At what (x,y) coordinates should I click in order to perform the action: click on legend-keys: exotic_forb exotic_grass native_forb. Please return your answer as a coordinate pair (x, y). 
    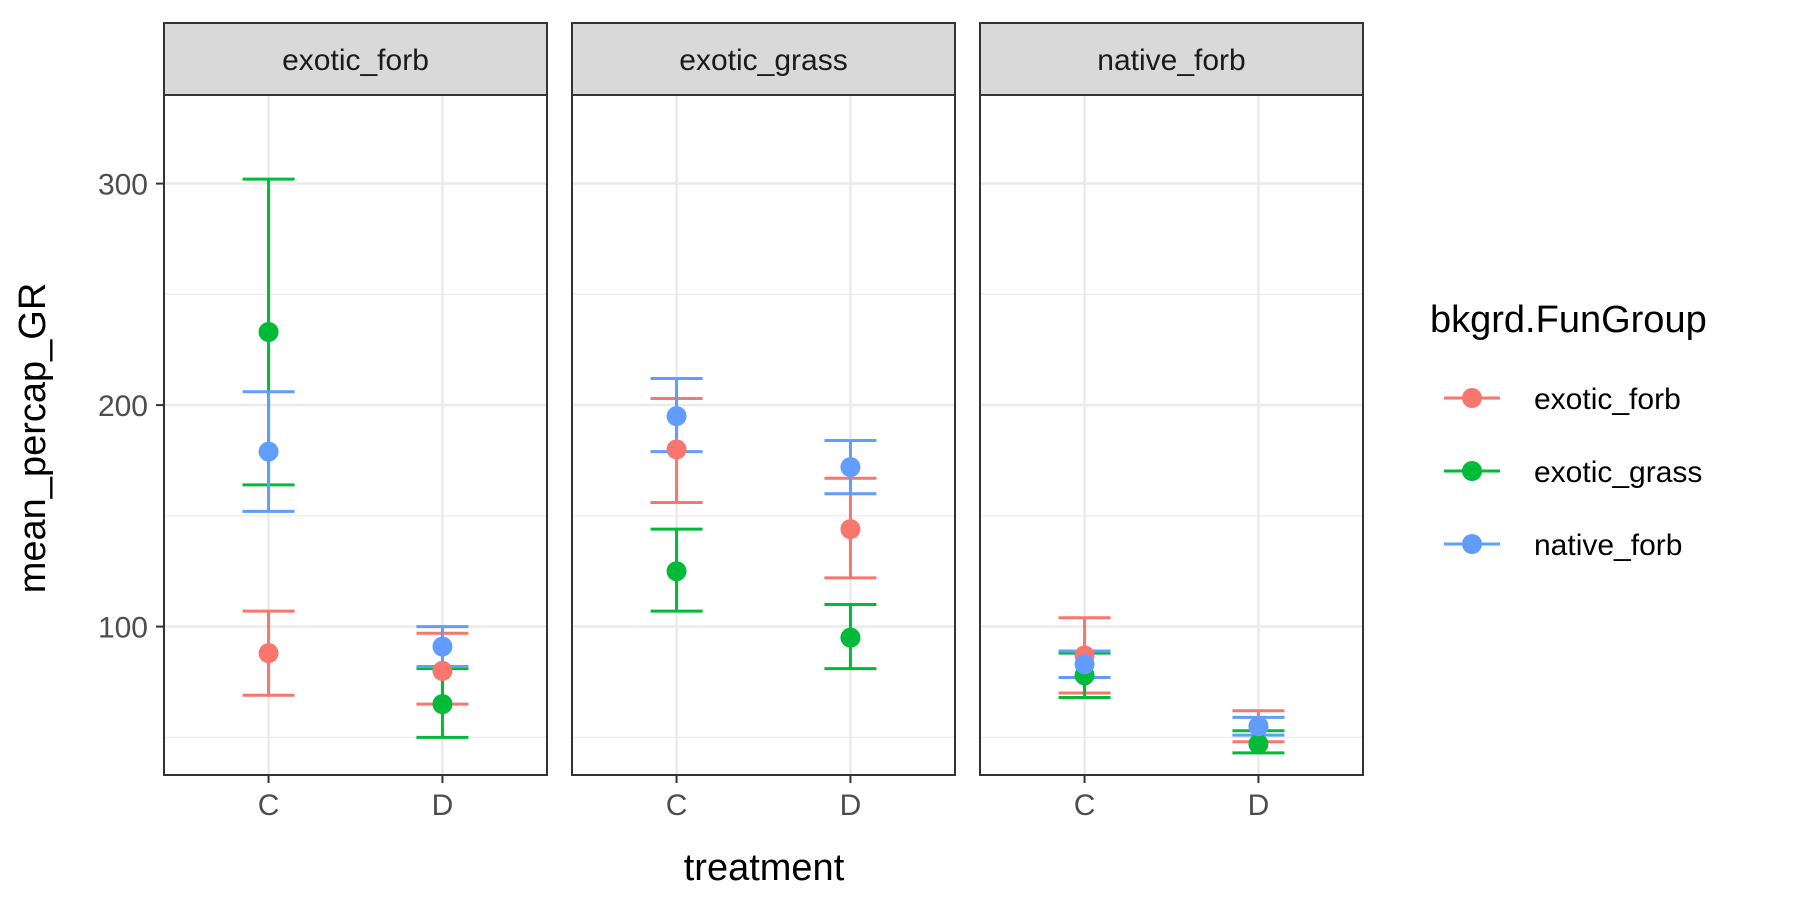
    Looking at the image, I should click on (1573, 472).